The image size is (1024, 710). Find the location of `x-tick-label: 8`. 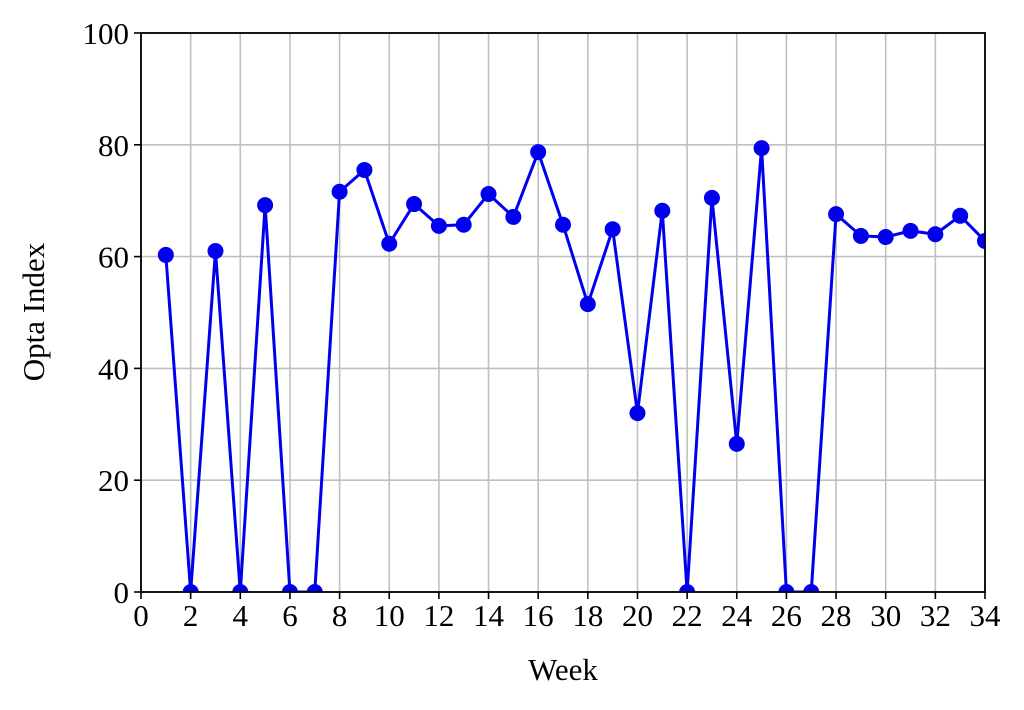

x-tick-label: 8 is located at coordinates (340, 615).